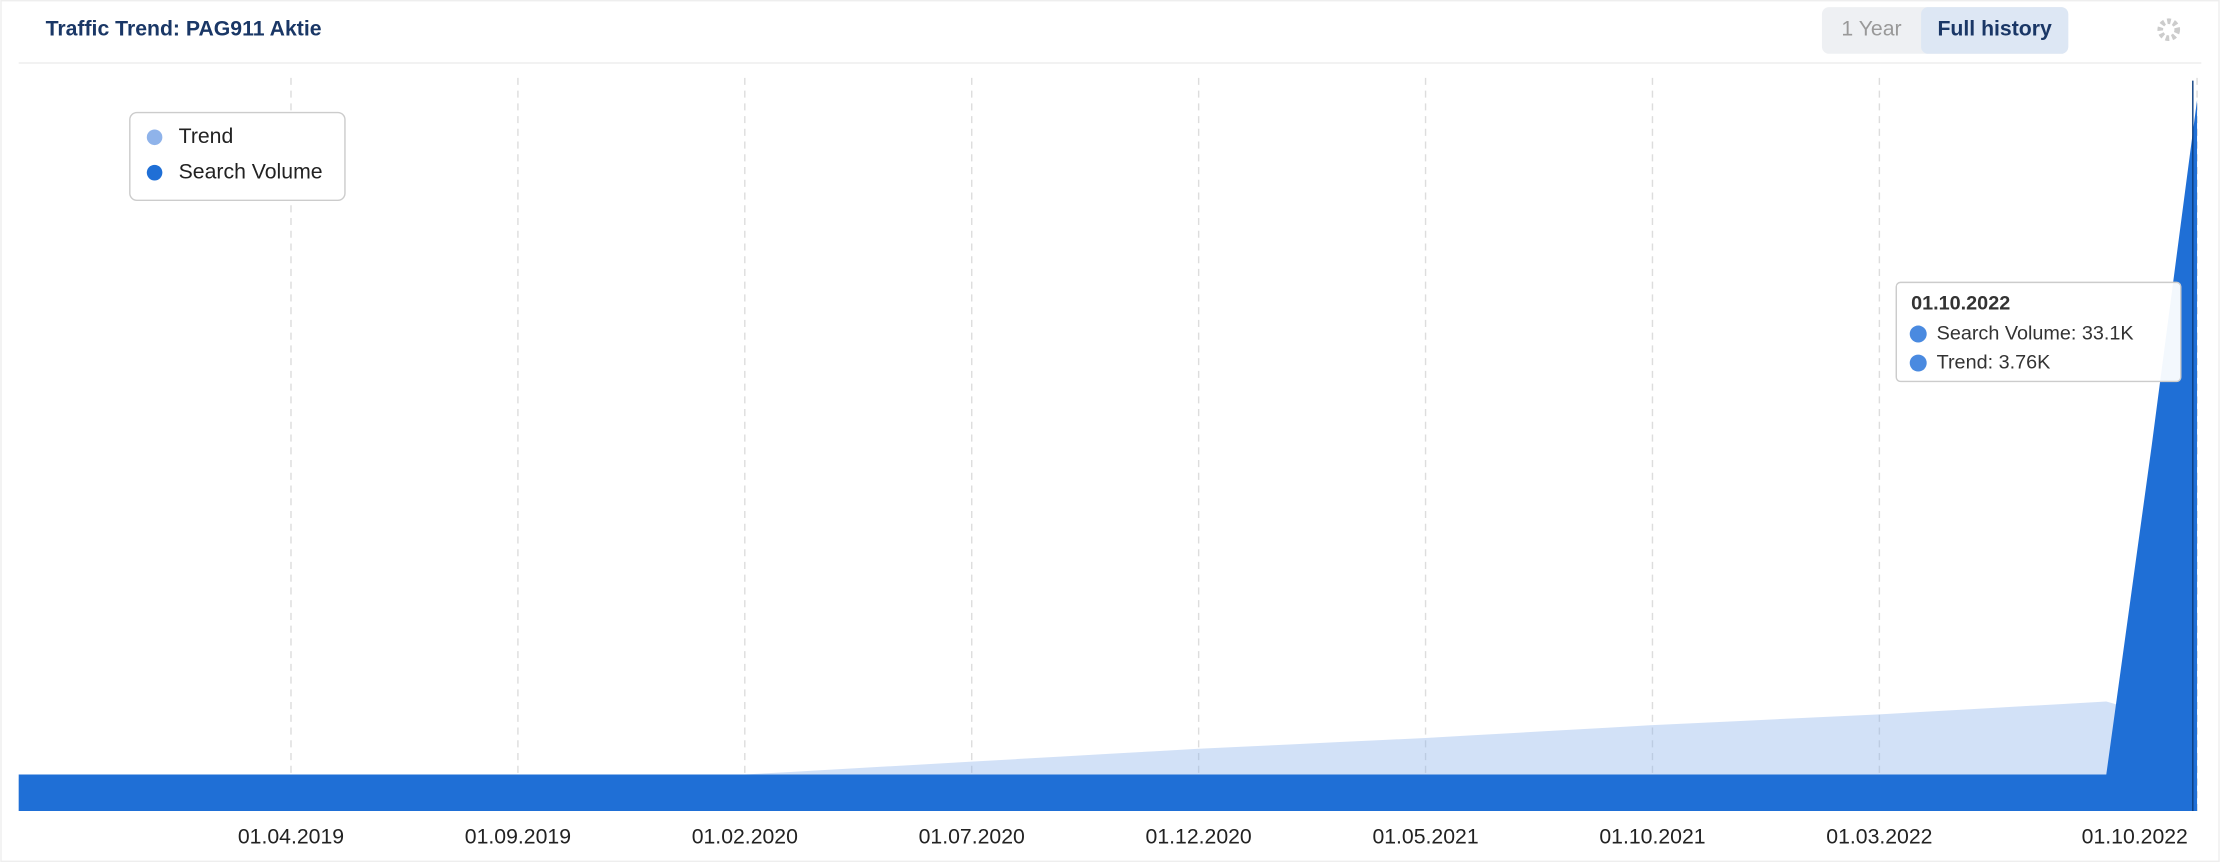 This screenshot has height=862, width=2220. I want to click on legend-label: Search Volume, so click(251, 171).